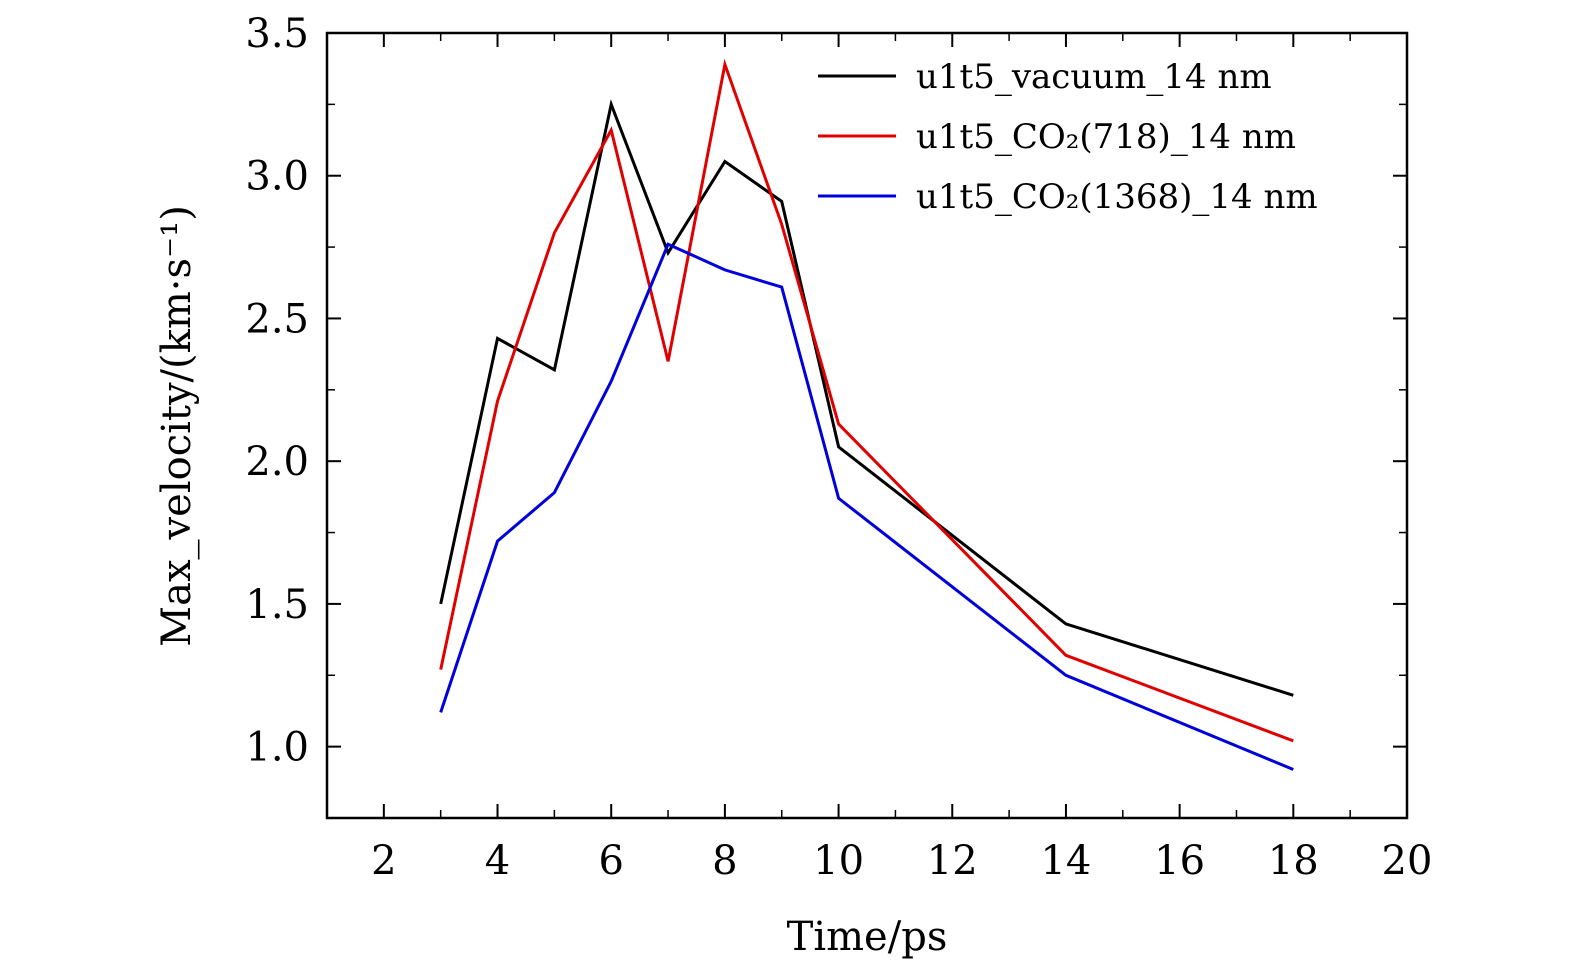 The image size is (1575, 974). What do you see at coordinates (1407, 861) in the screenshot?
I see `x-tick-label: 20` at bounding box center [1407, 861].